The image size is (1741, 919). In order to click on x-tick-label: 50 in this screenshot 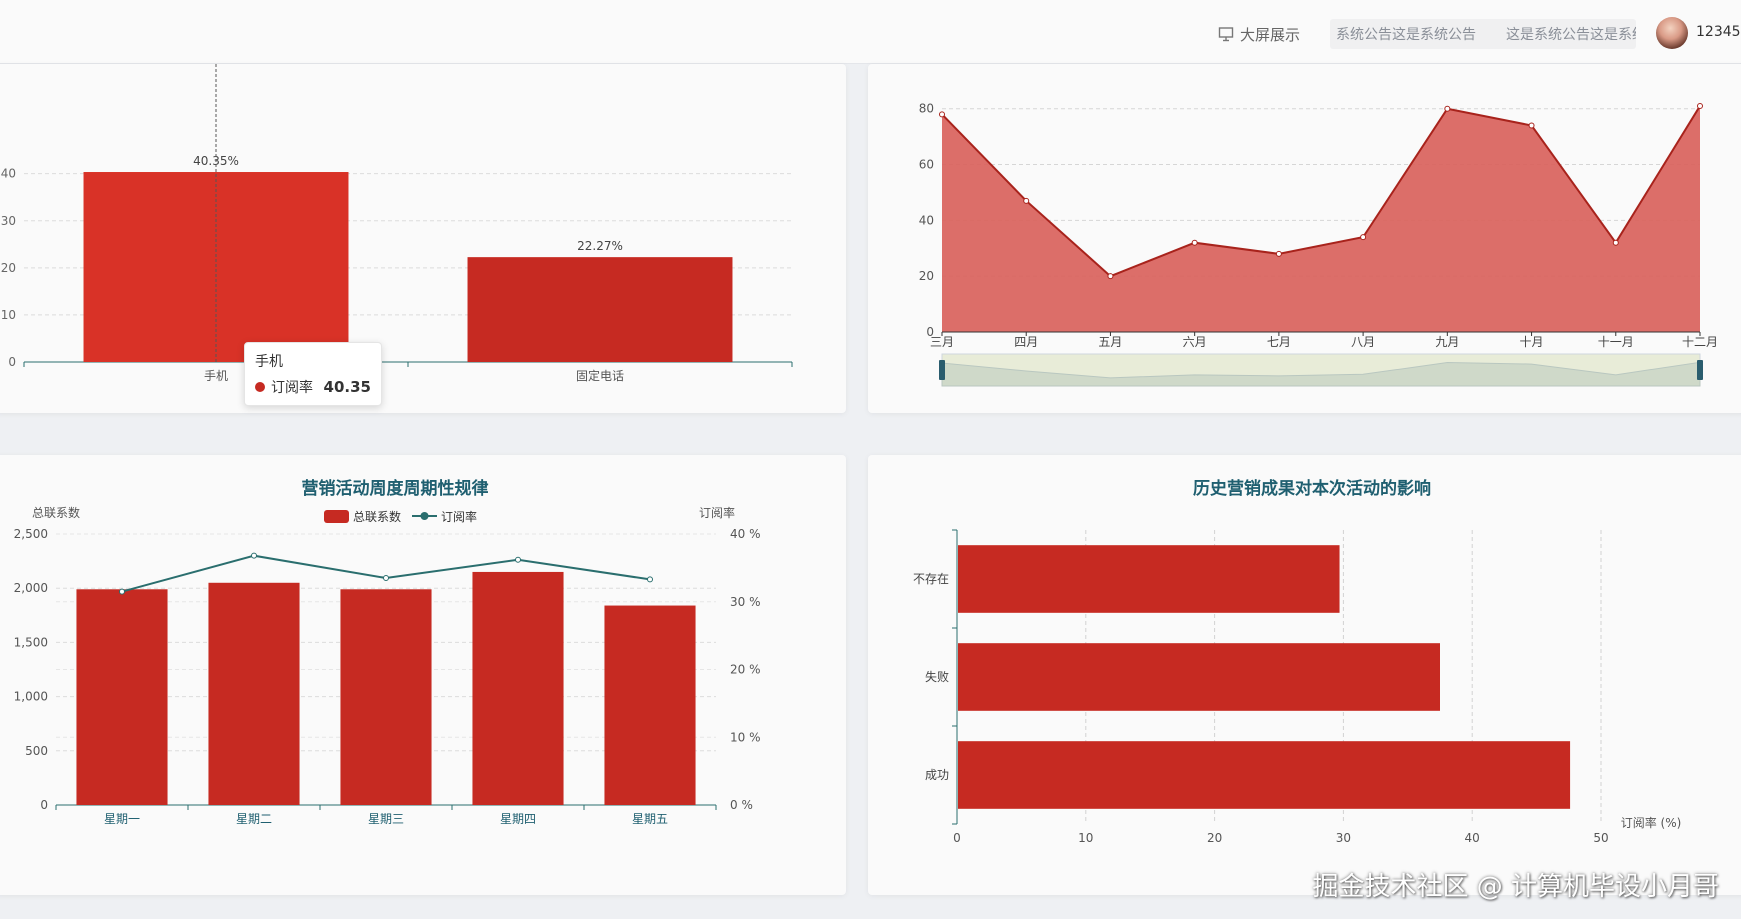, I will do `click(1600, 838)`.